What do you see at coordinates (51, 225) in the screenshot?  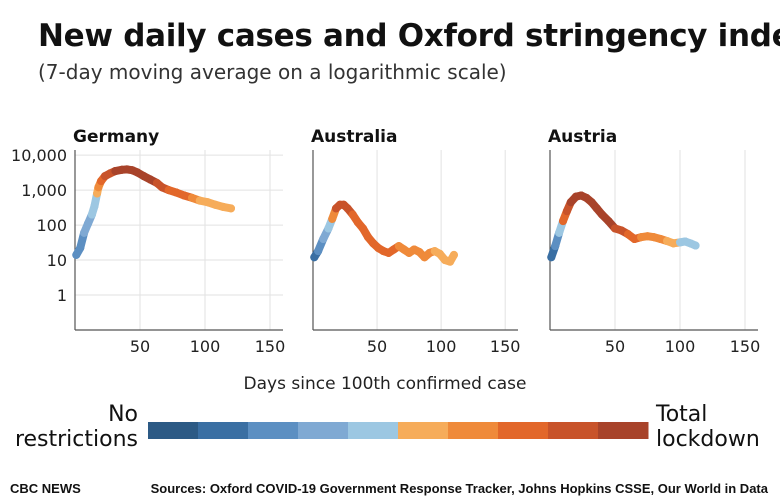 I see `y-tick-label: 100` at bounding box center [51, 225].